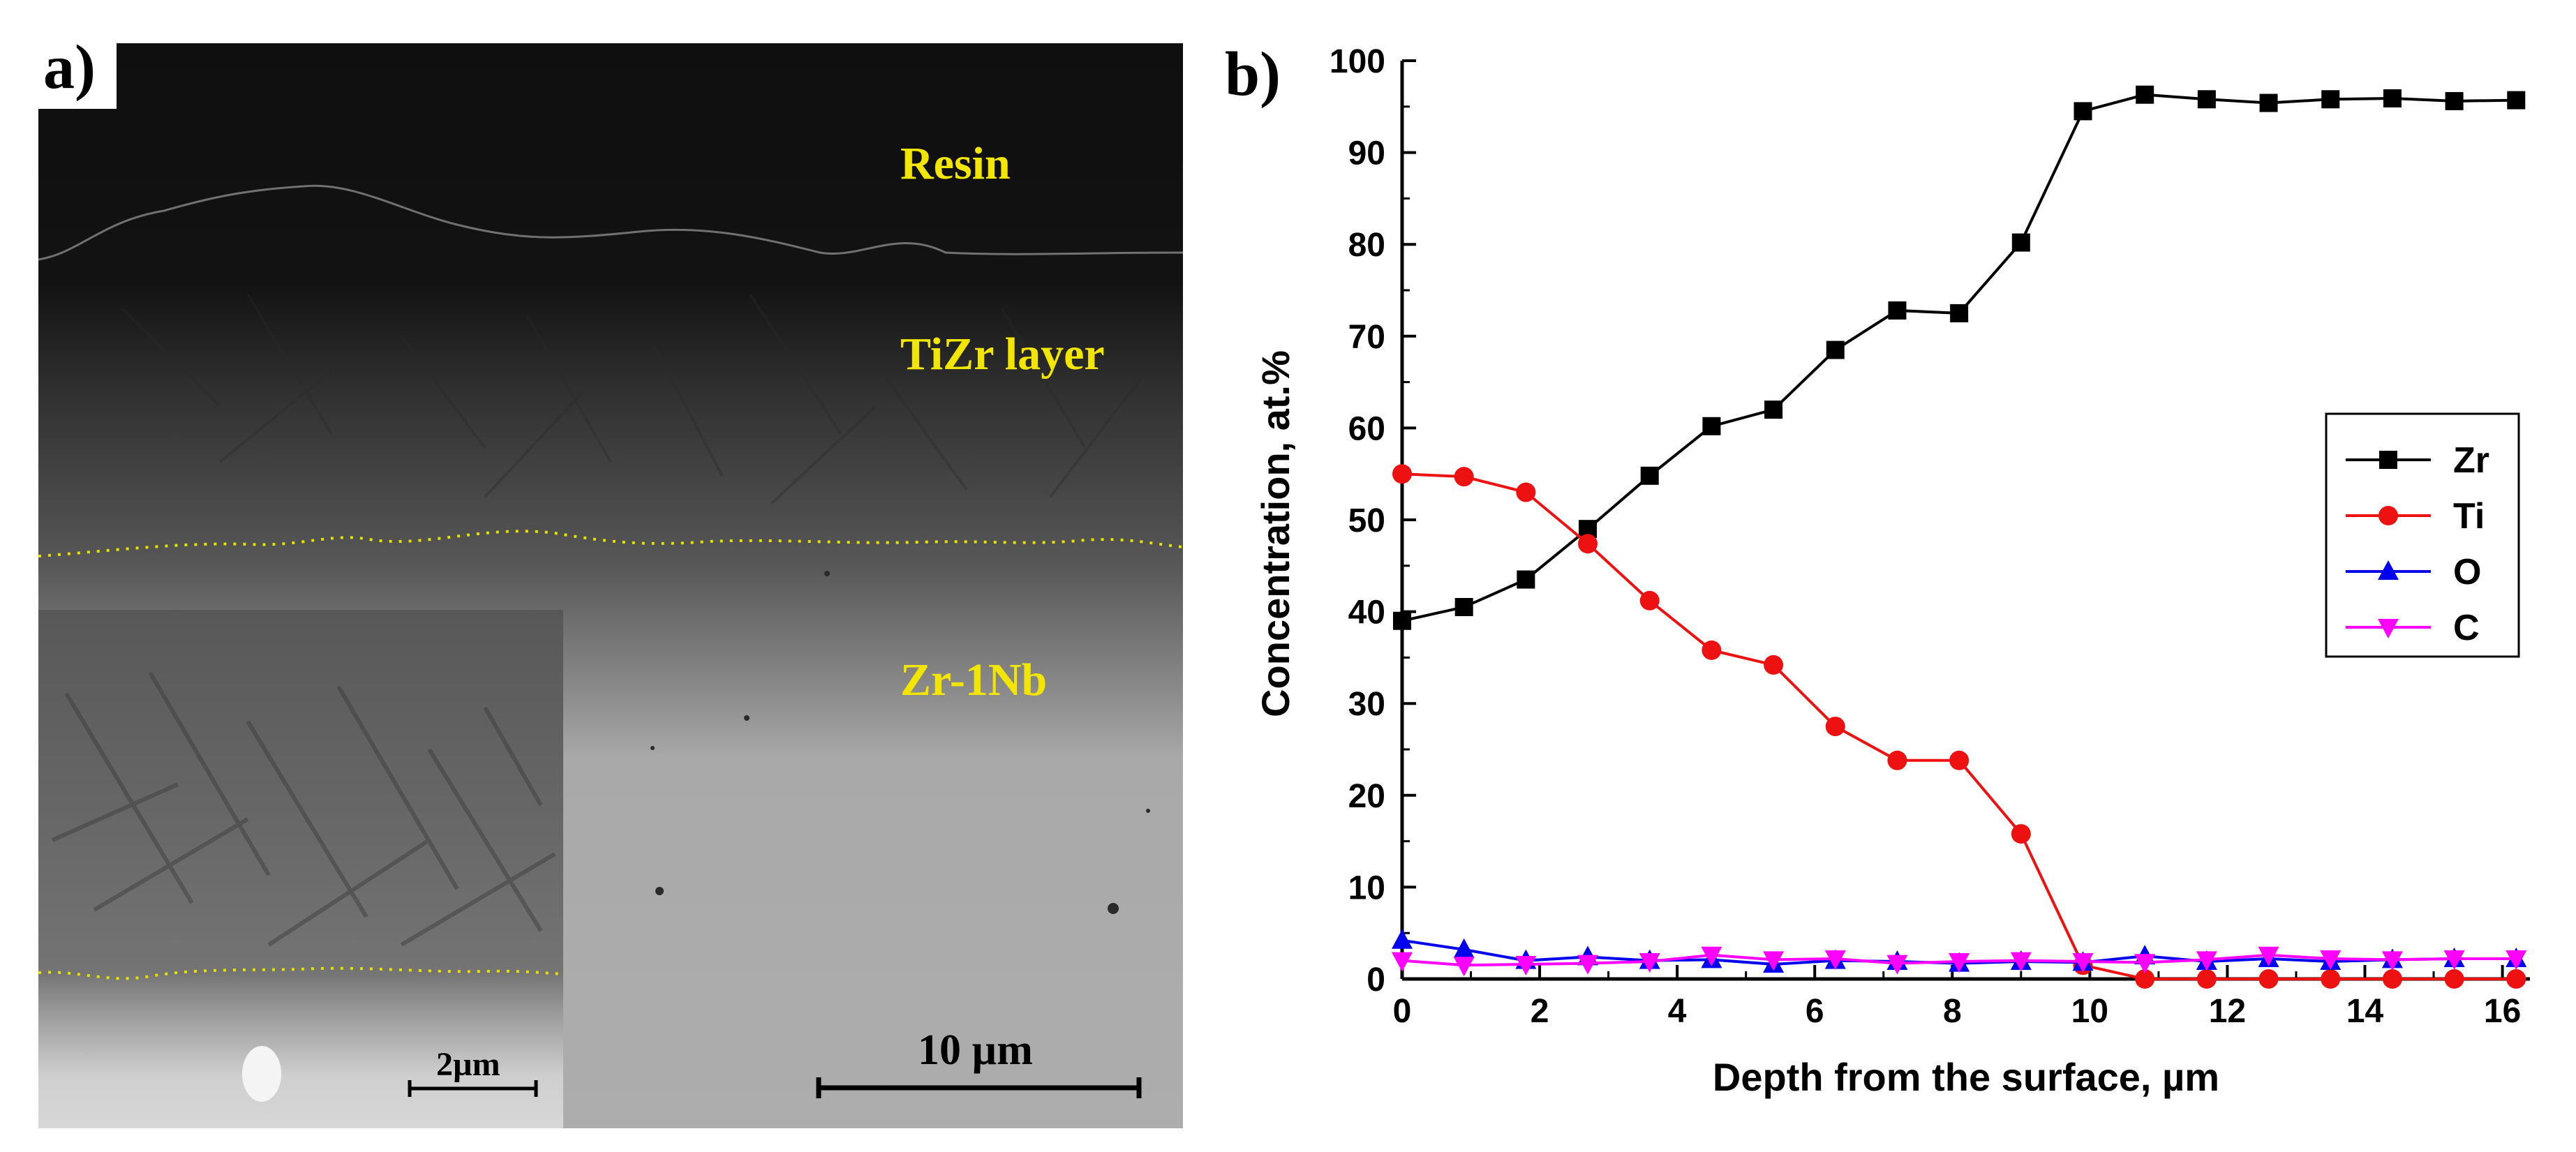  What do you see at coordinates (2466, 628) in the screenshot?
I see `legend-label-c: C` at bounding box center [2466, 628].